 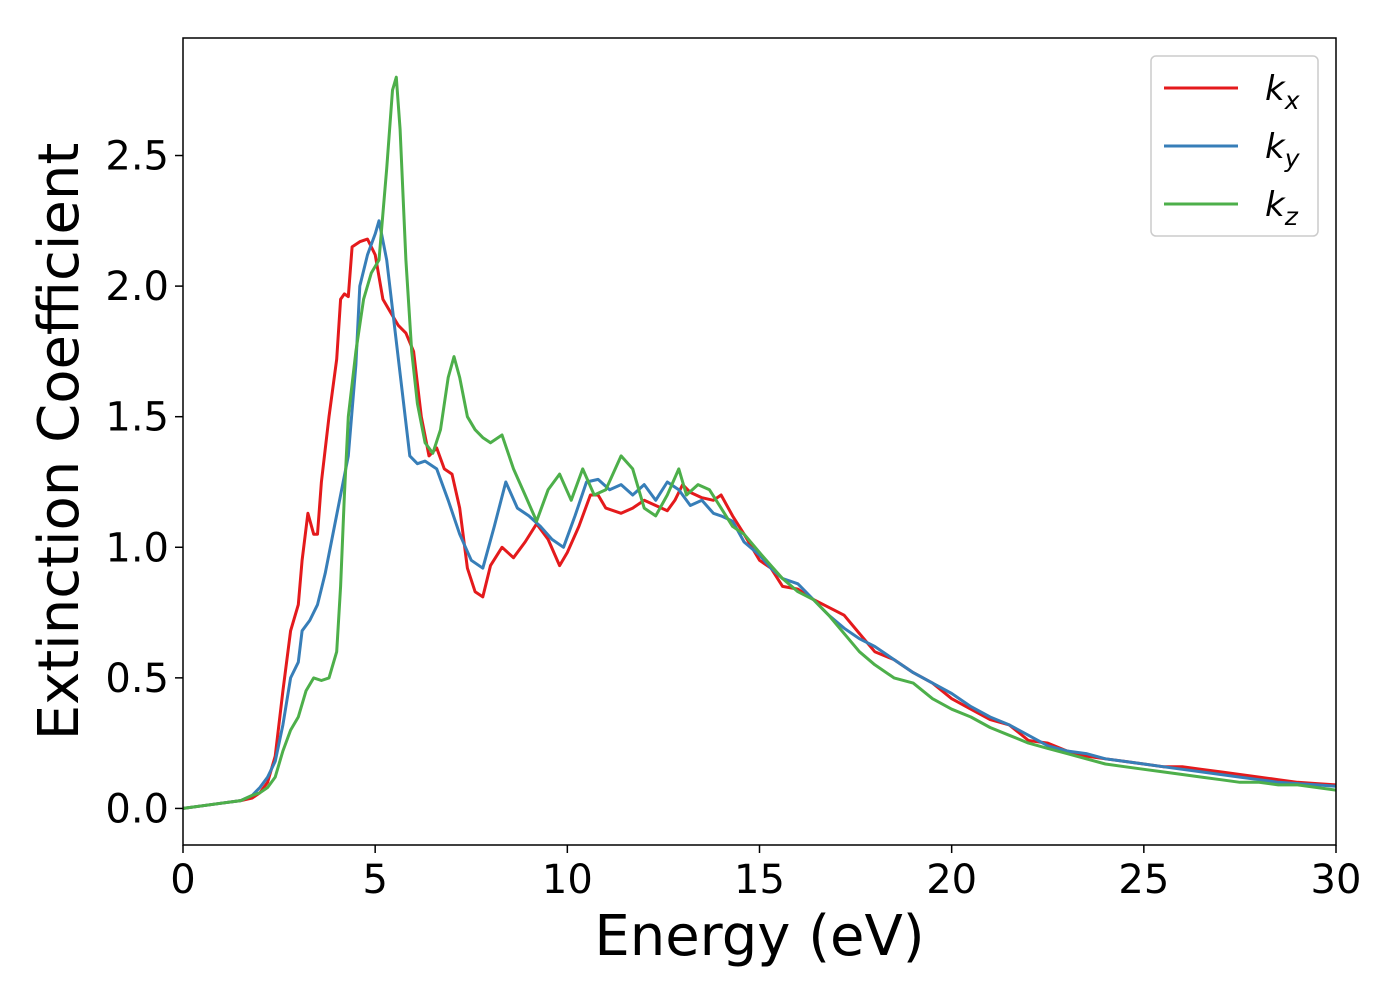 I want to click on x-tick-label: 30, so click(x=1336, y=880).